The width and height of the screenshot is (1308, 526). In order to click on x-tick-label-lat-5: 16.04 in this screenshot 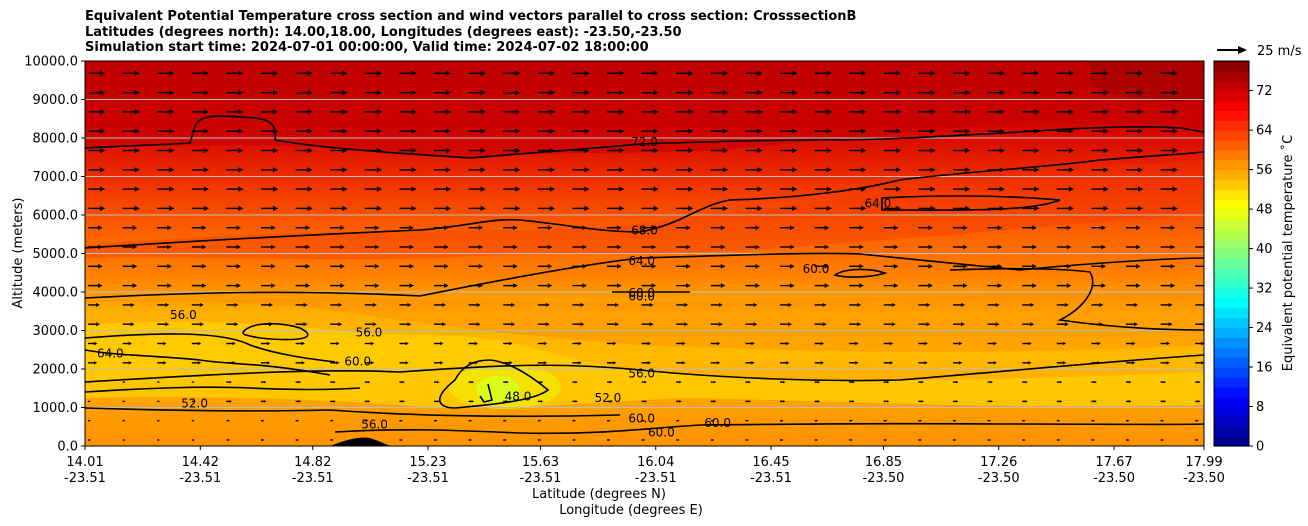, I will do `click(655, 462)`.